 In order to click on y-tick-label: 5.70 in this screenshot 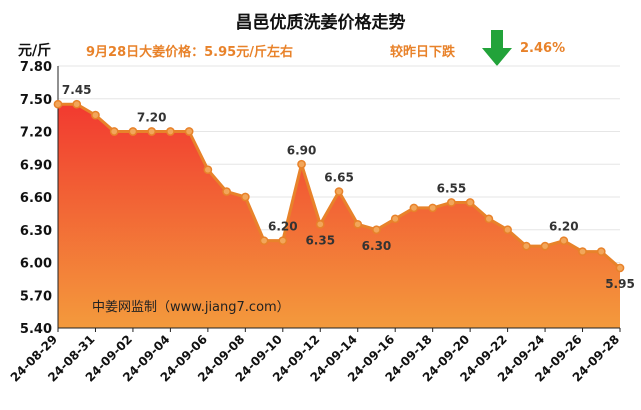, I will do `click(36, 296)`.